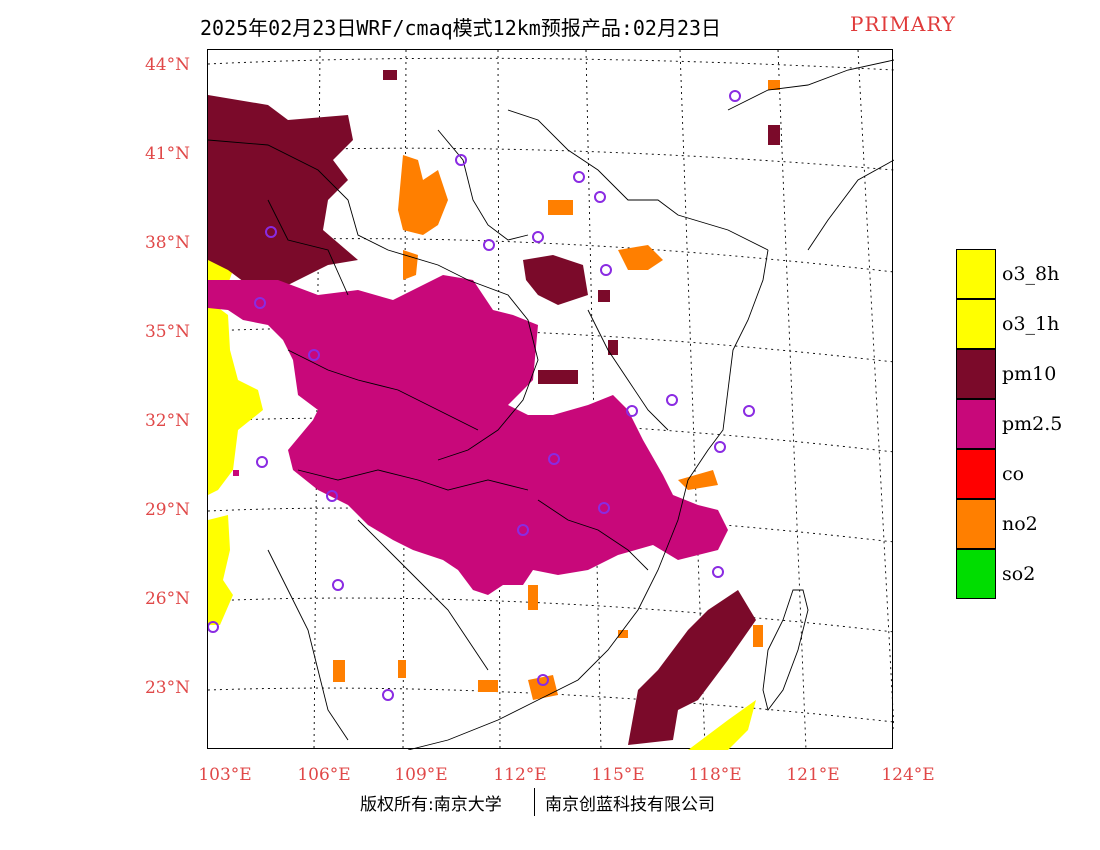  Describe the element at coordinates (1026, 474) in the screenshot. I see `legend-item-co: co` at that location.